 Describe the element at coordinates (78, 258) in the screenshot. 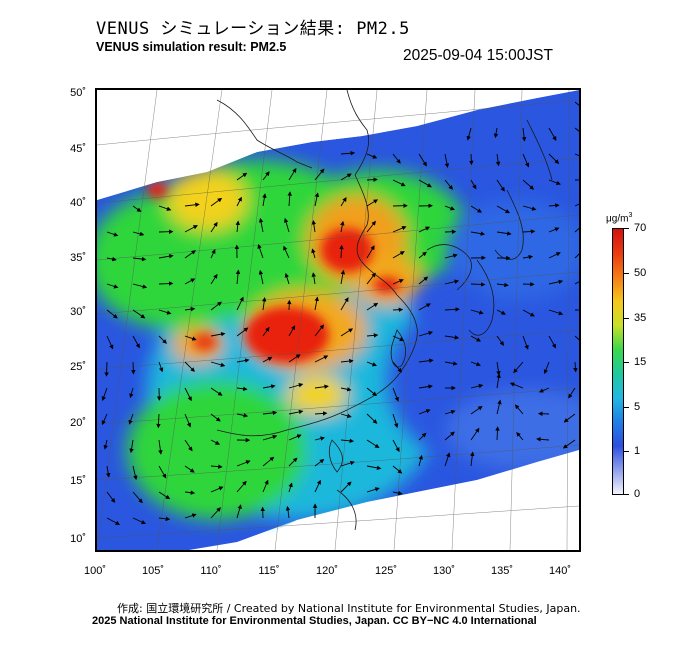

I see `lat-tick-35: 35˚` at that location.